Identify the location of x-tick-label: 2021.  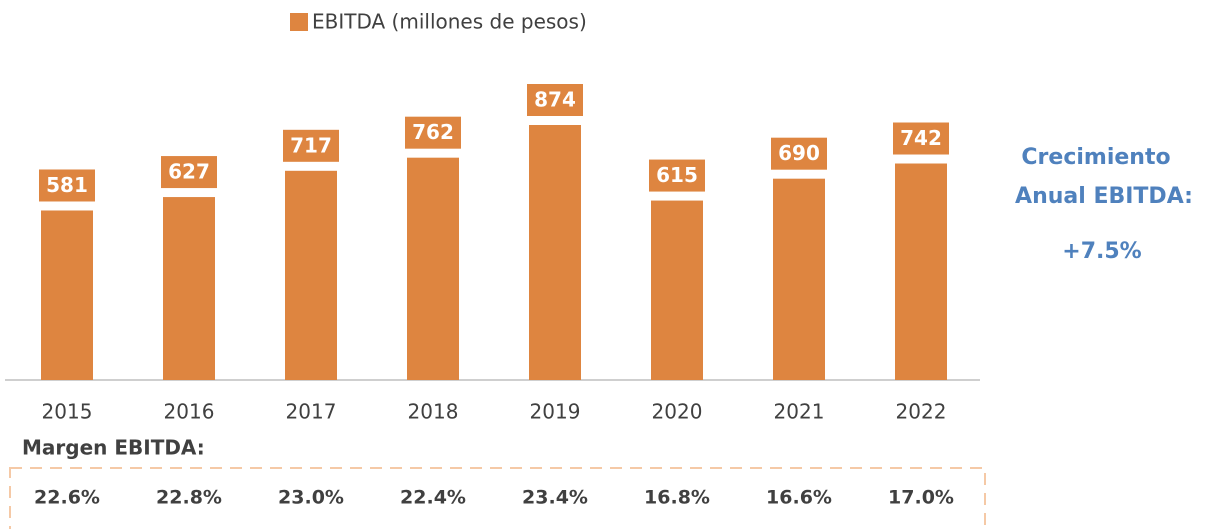
(799, 412).